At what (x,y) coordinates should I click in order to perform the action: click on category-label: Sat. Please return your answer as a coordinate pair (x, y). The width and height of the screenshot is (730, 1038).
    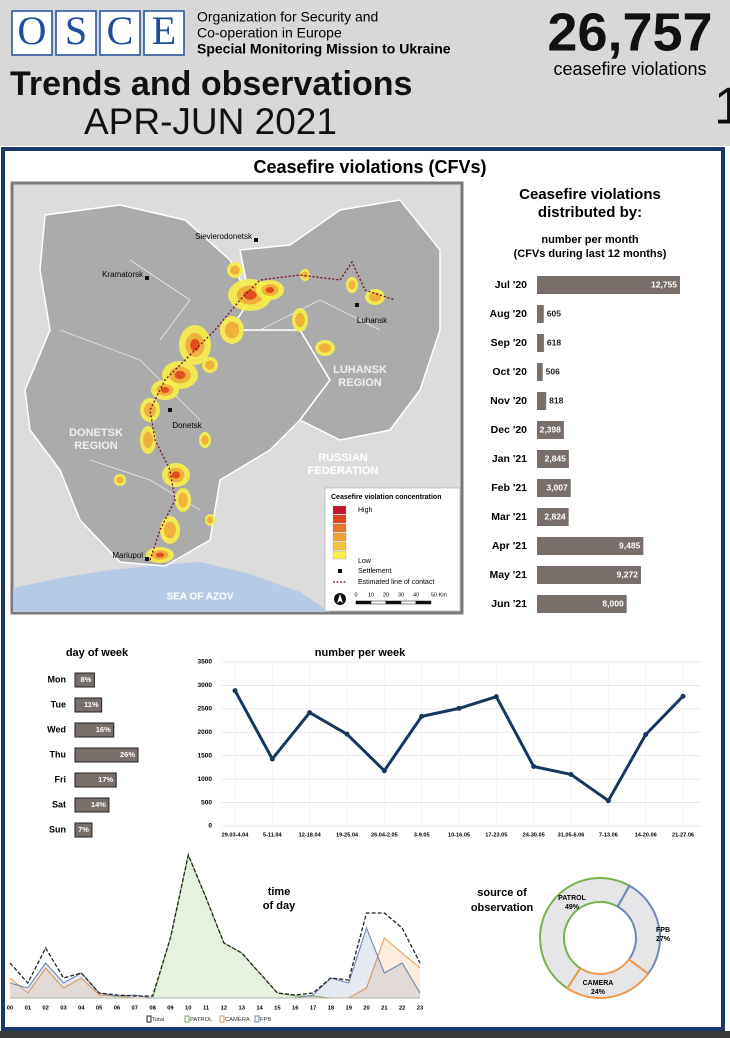
    Looking at the image, I should click on (59, 804).